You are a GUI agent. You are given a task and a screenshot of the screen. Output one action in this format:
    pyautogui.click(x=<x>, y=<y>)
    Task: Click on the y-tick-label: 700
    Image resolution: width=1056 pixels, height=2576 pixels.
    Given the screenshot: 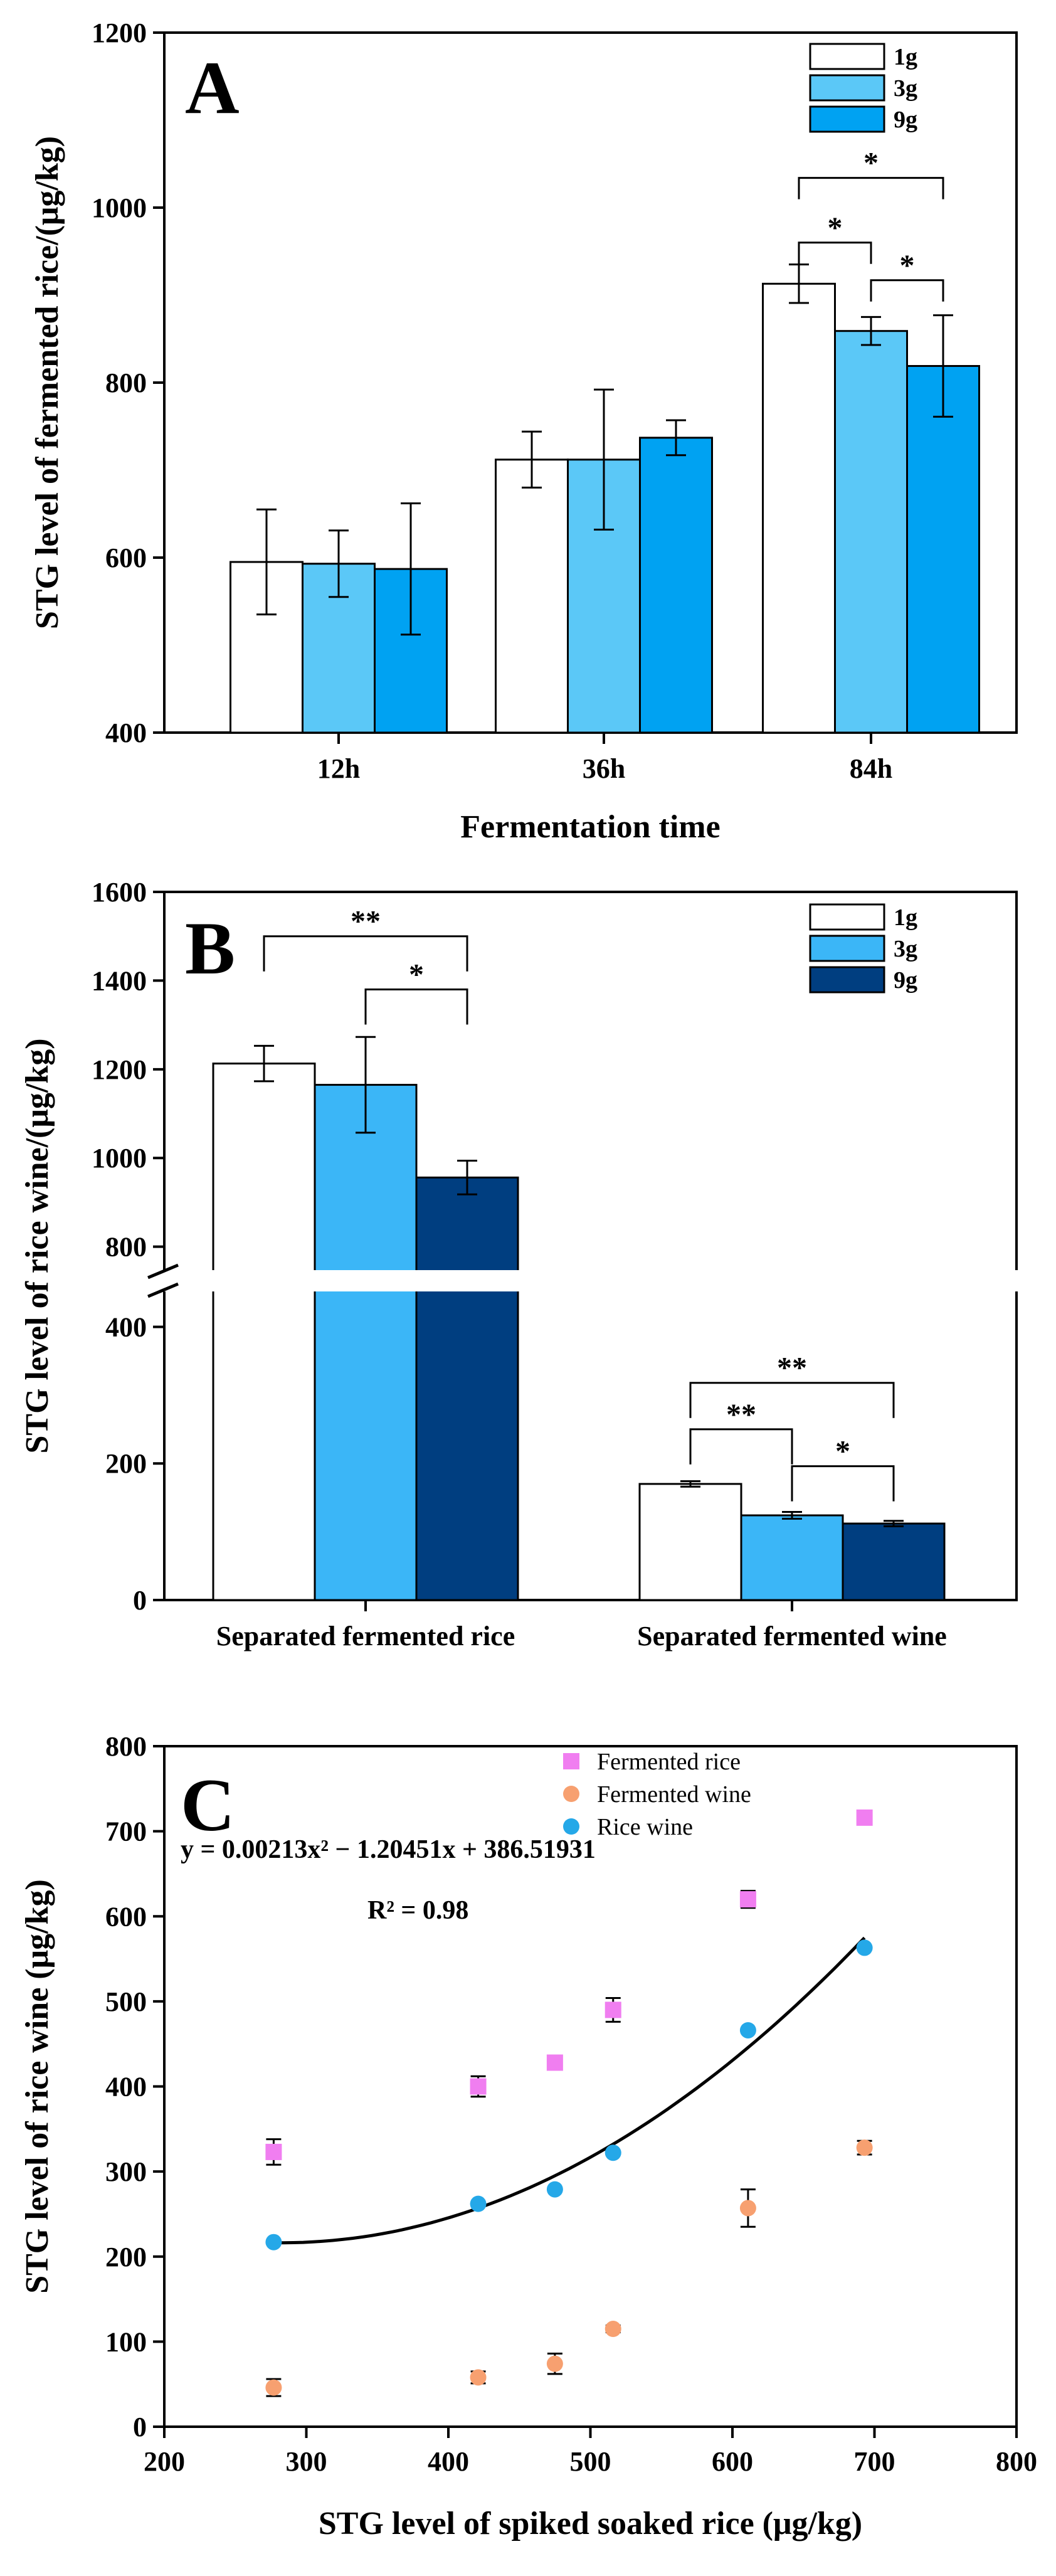 What is the action you would take?
    pyautogui.click(x=126, y=1831)
    